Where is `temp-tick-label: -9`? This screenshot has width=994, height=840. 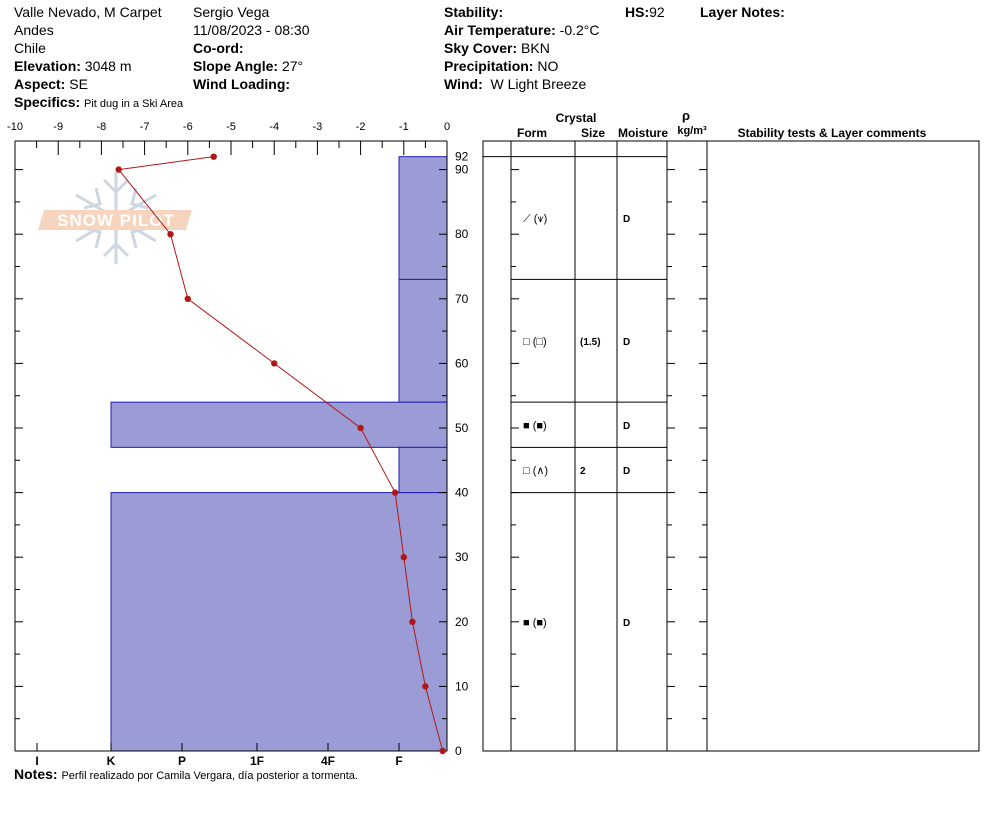
temp-tick-label: -9 is located at coordinates (58, 127).